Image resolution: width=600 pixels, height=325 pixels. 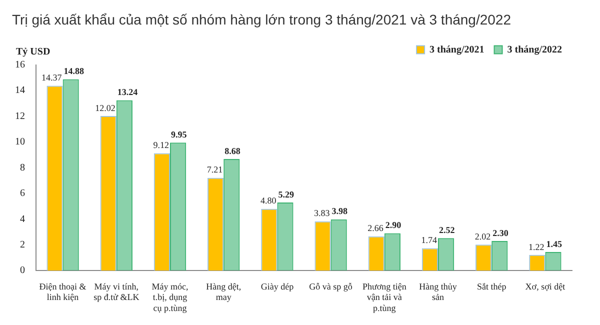 What do you see at coordinates (117, 291) in the screenshot?
I see `x-tick-label: Máy vi tính, sp đ.tử &LK` at bounding box center [117, 291].